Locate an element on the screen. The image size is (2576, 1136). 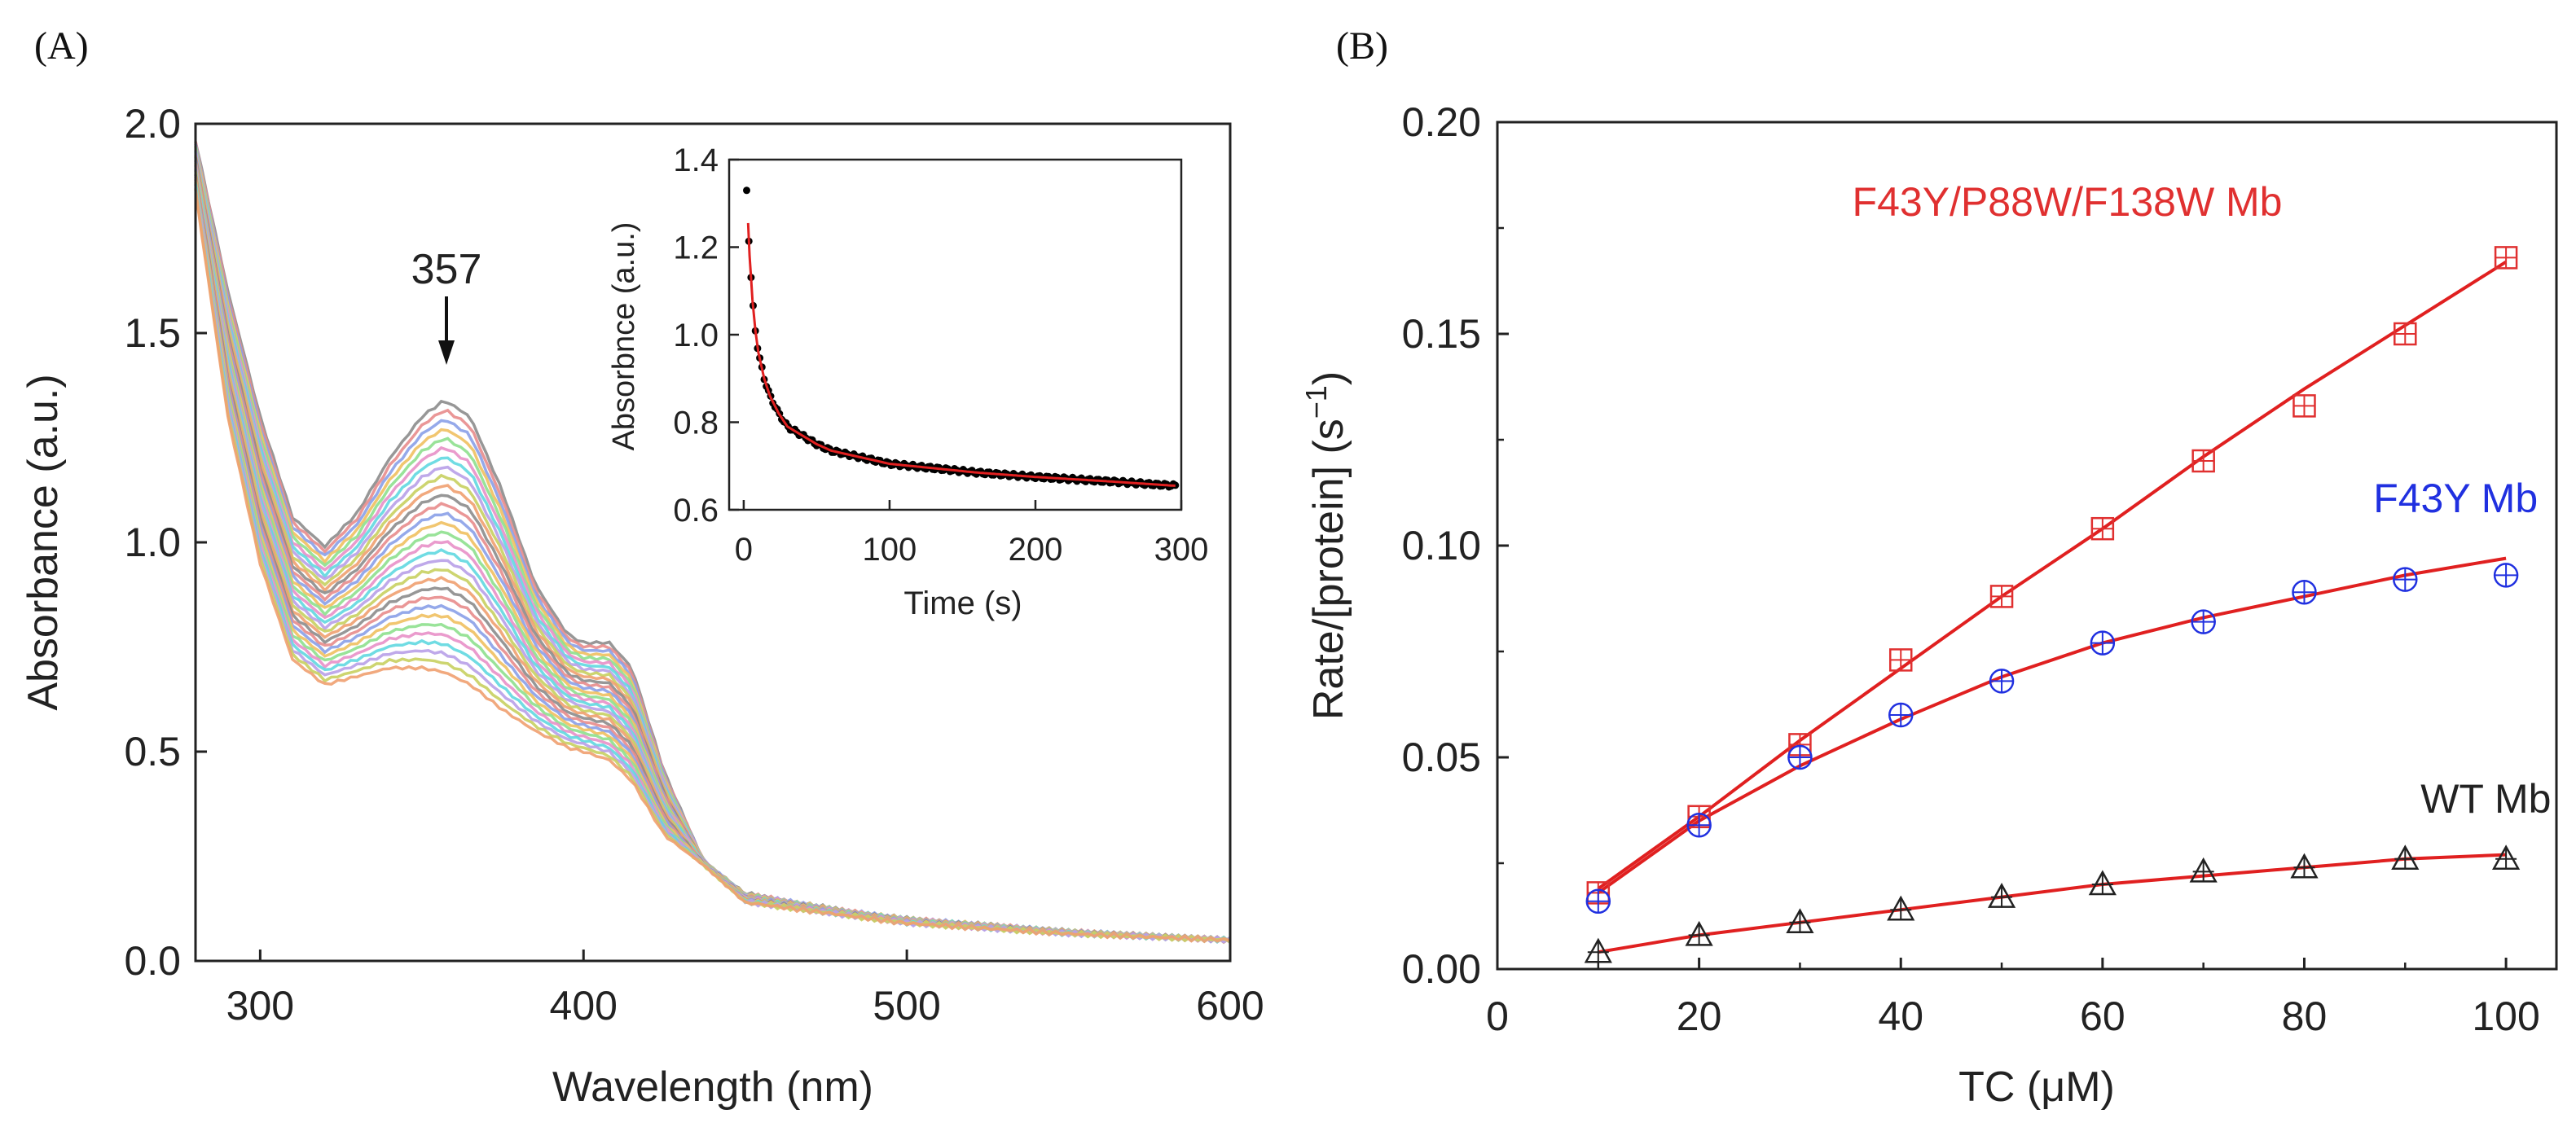
panel-b-ylabel-end: ) is located at coordinates (1328, 378).